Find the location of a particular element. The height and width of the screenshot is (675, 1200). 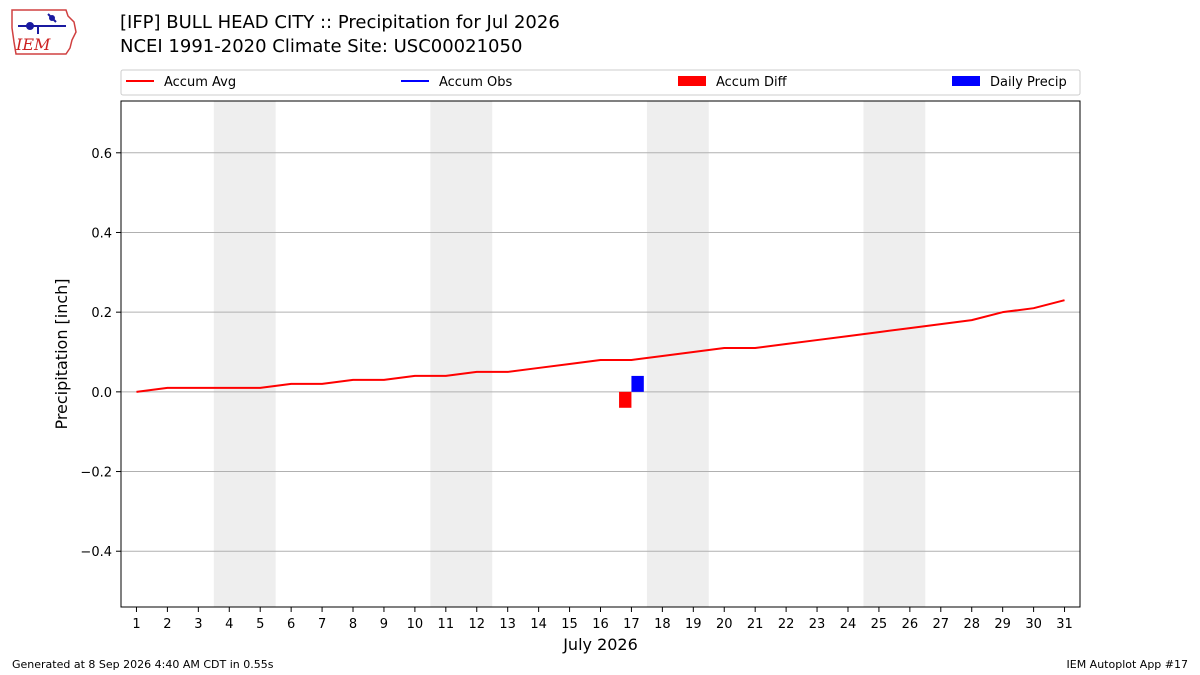

legend-label-accum-obs: Accum Obs is located at coordinates (475, 82).